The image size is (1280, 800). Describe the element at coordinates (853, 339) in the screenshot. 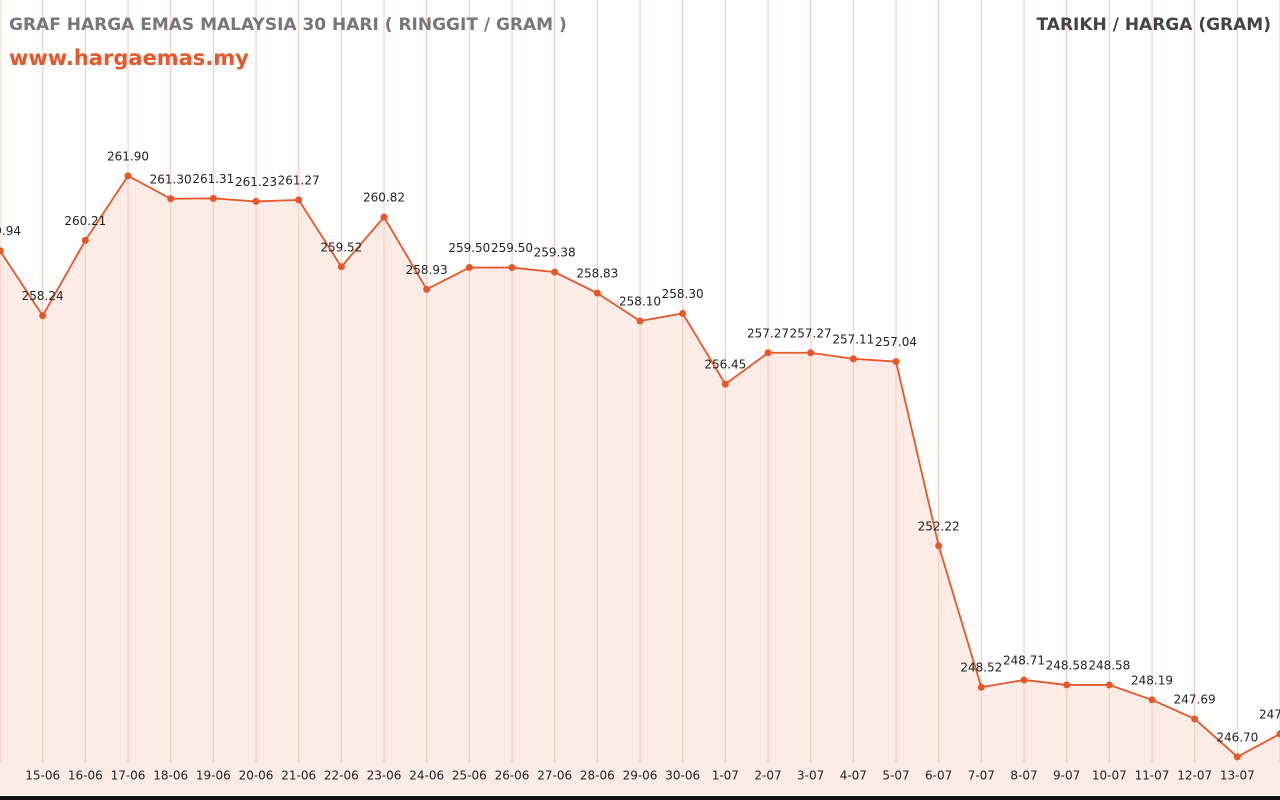

I see `value-label: 257.11` at that location.